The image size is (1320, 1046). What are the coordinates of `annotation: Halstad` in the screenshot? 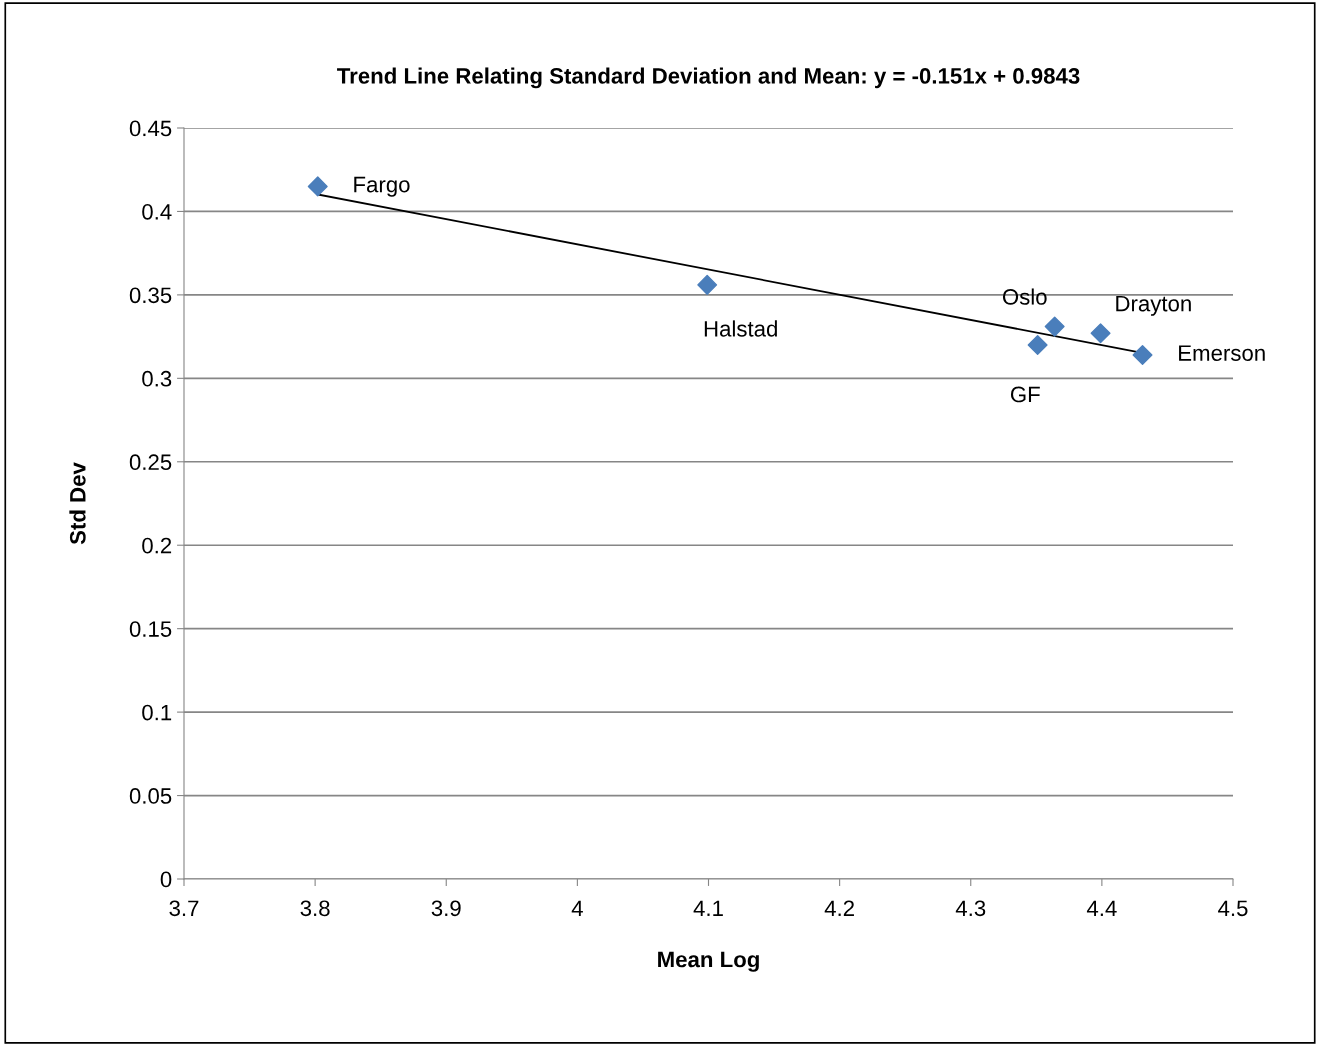 It's located at (740, 328).